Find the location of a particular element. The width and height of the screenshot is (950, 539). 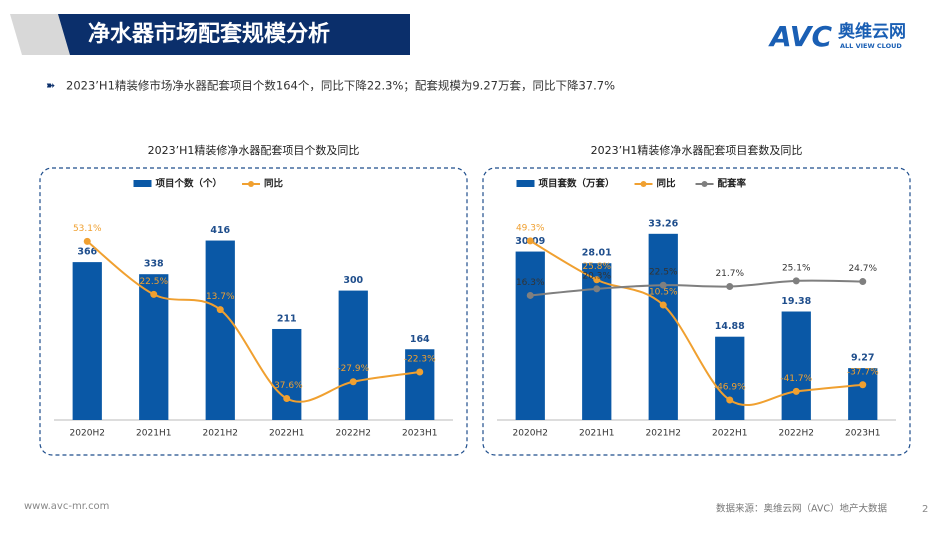

bar-label: 416 is located at coordinates (220, 230).